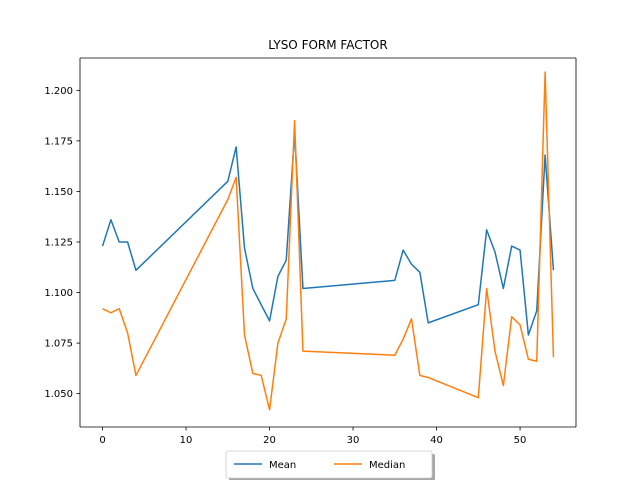  Describe the element at coordinates (58, 192) in the screenshot. I see `y-tick-label: 1.150` at that location.